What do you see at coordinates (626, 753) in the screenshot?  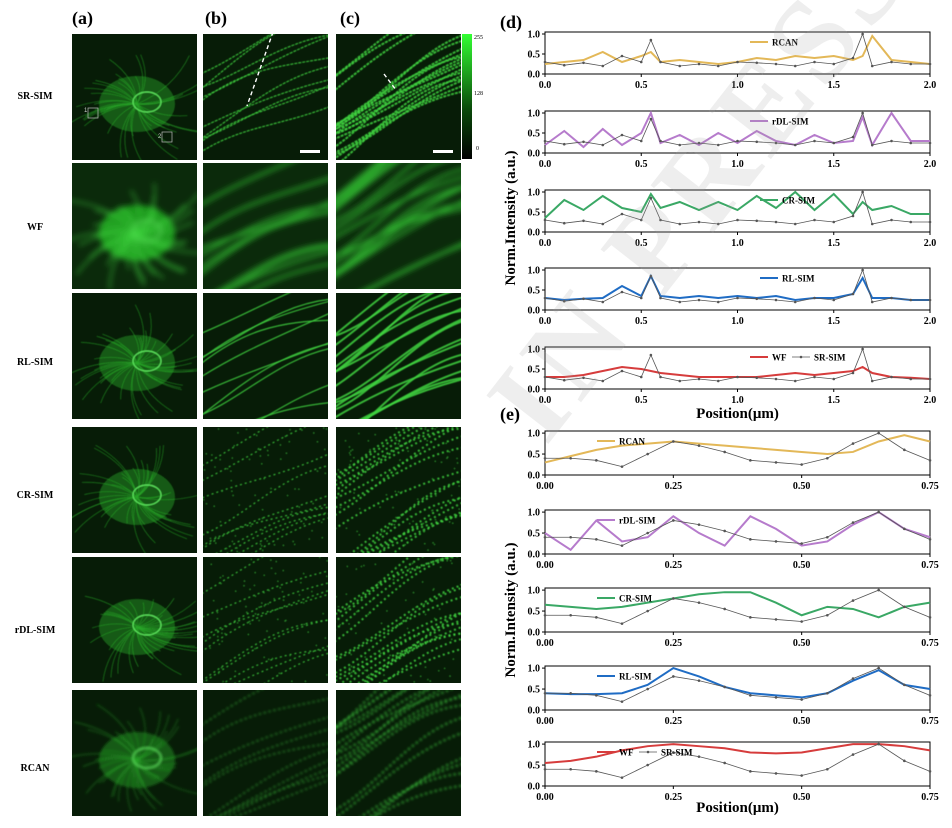 I see `legend-label-wf: WF` at bounding box center [626, 753].